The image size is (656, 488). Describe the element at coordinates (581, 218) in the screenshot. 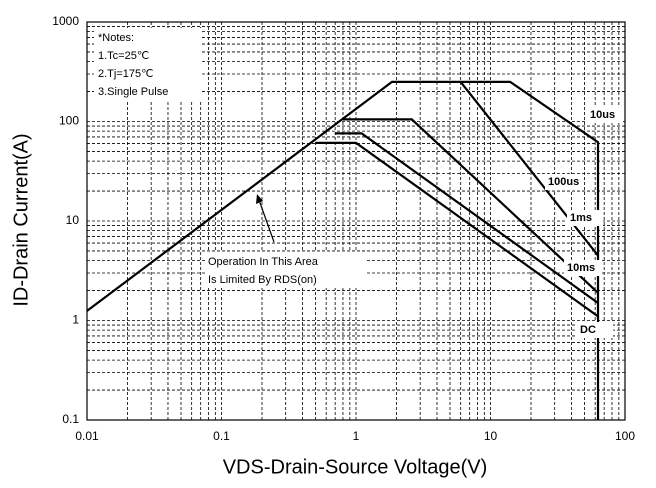

I see `series-label: 1ms` at that location.